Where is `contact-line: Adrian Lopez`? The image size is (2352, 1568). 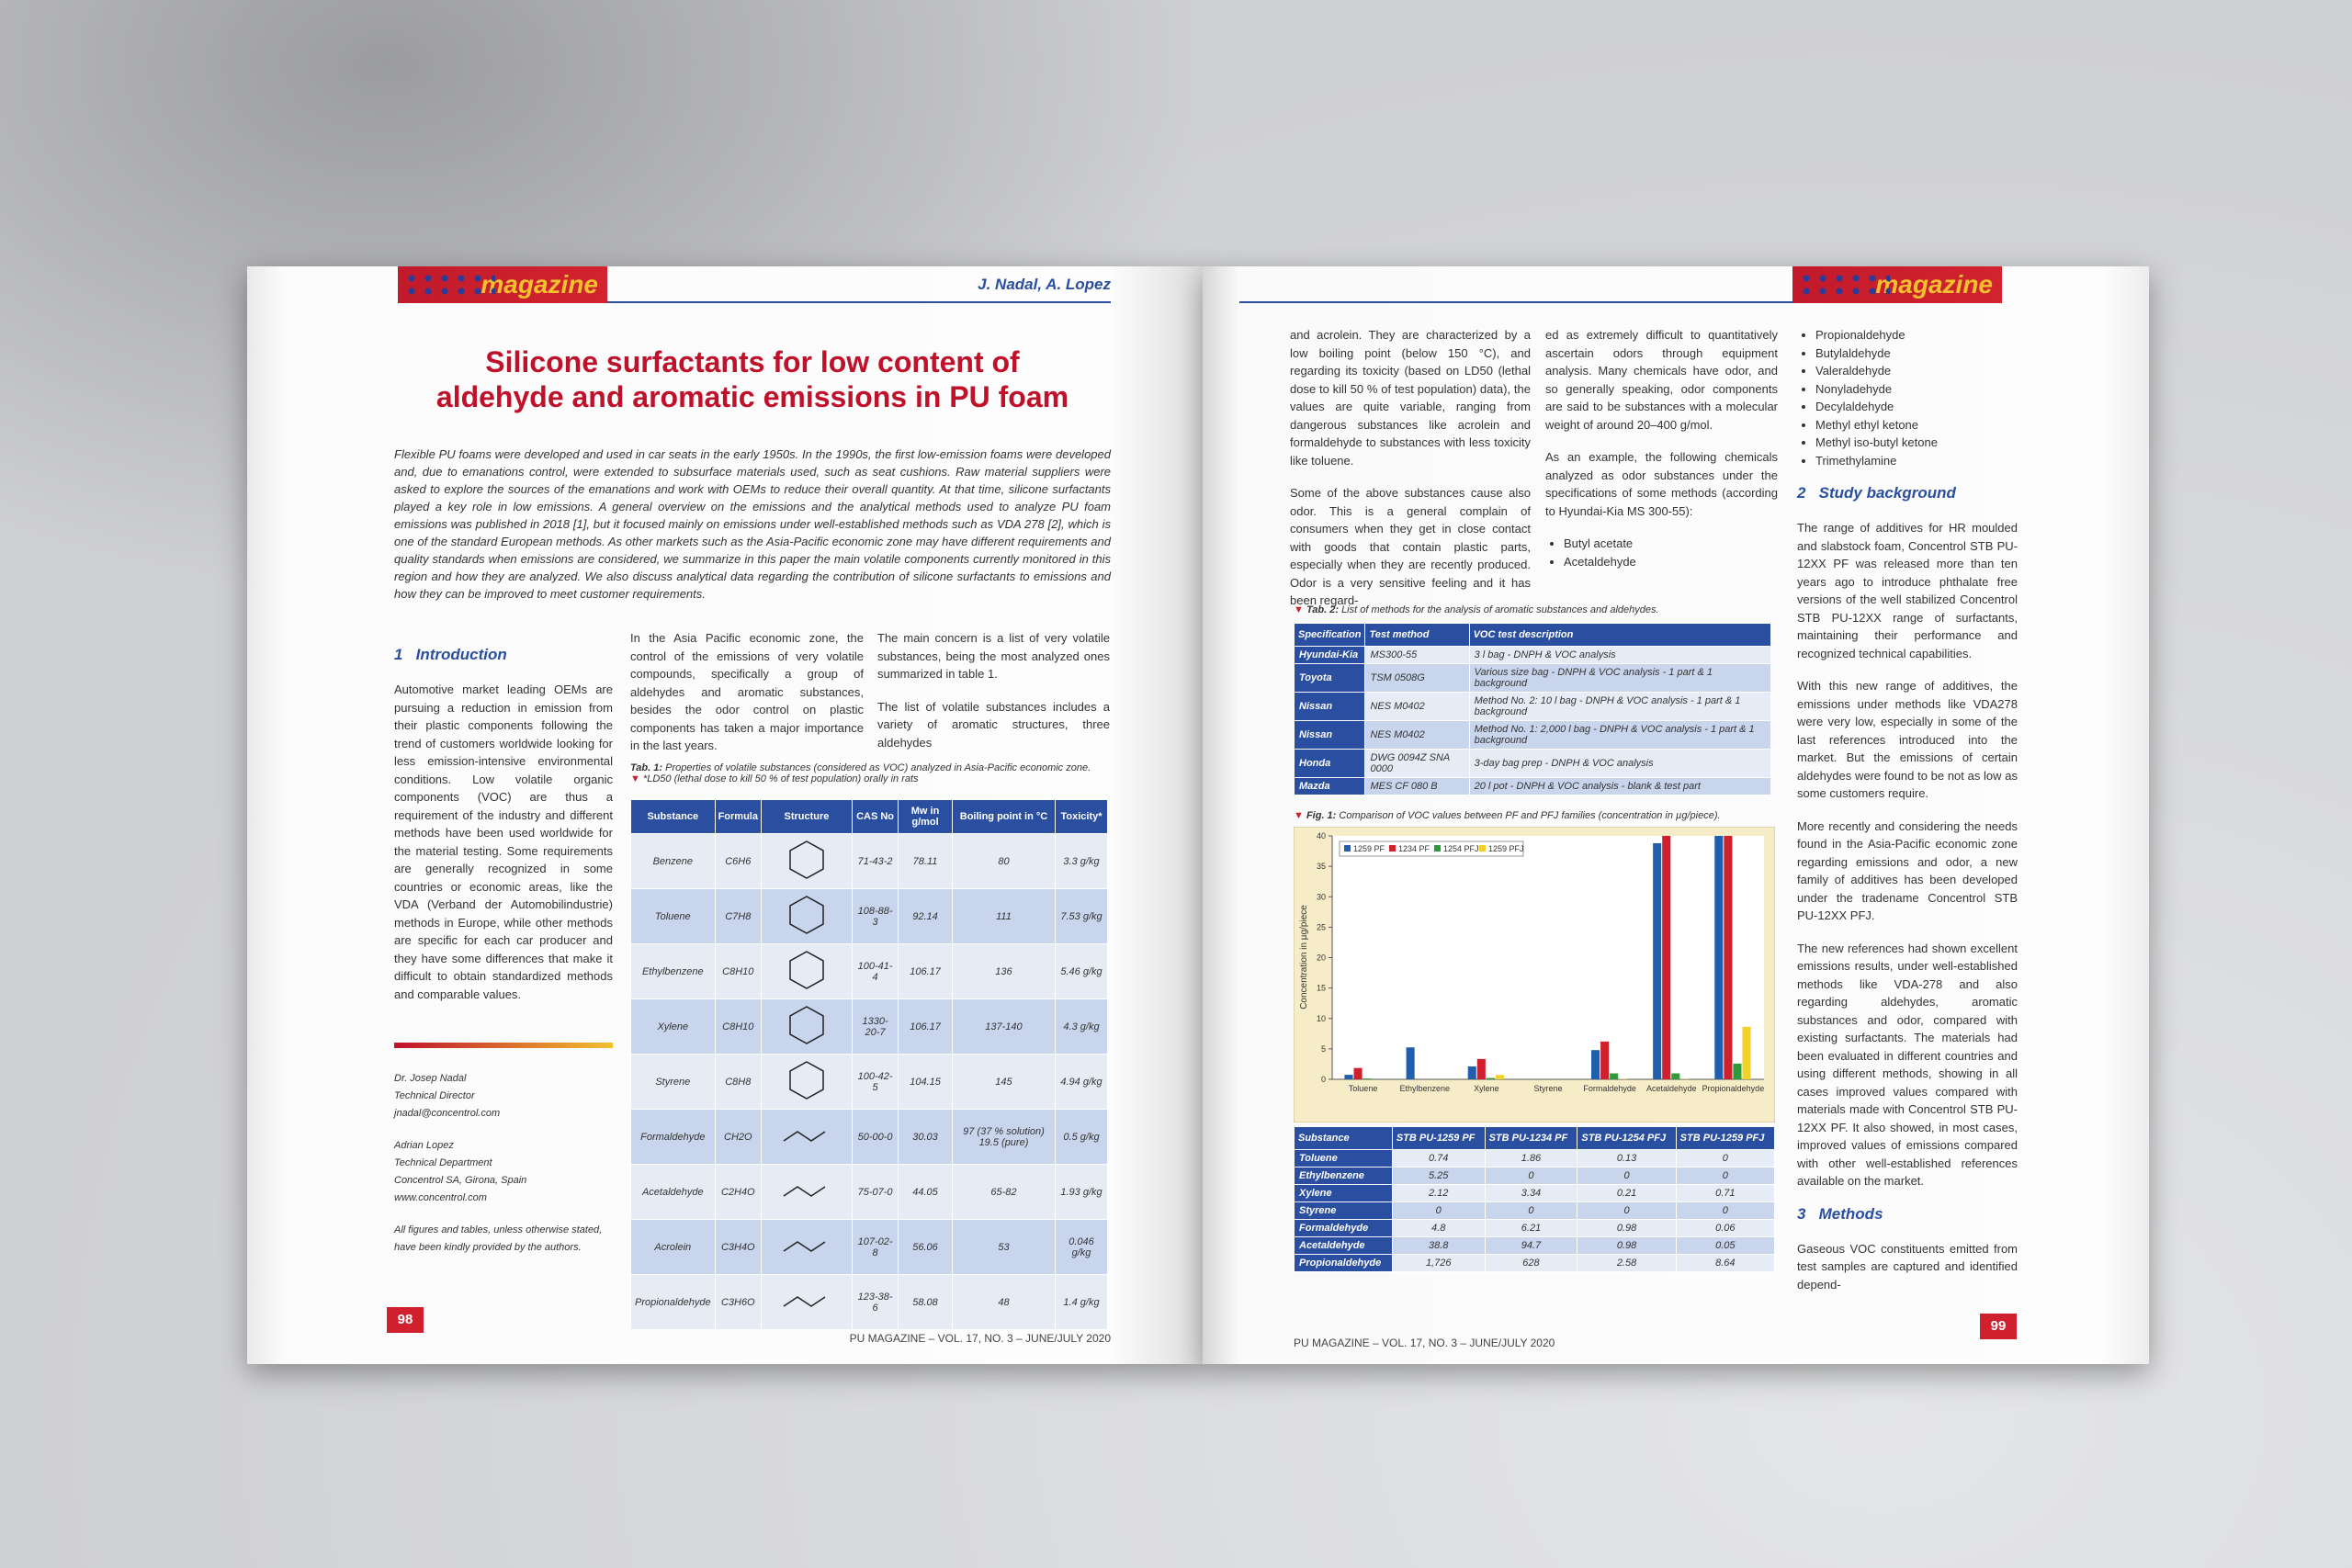 contact-line: Adrian Lopez is located at coordinates (424, 1146).